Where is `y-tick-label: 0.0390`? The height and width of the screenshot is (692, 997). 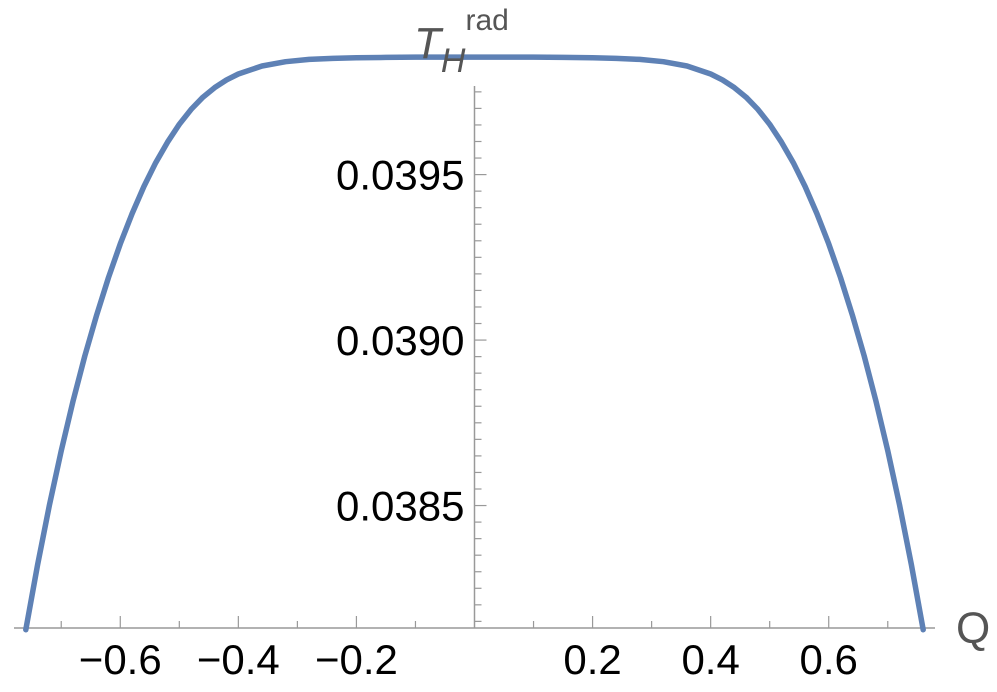
y-tick-label: 0.0390 is located at coordinates (400, 340).